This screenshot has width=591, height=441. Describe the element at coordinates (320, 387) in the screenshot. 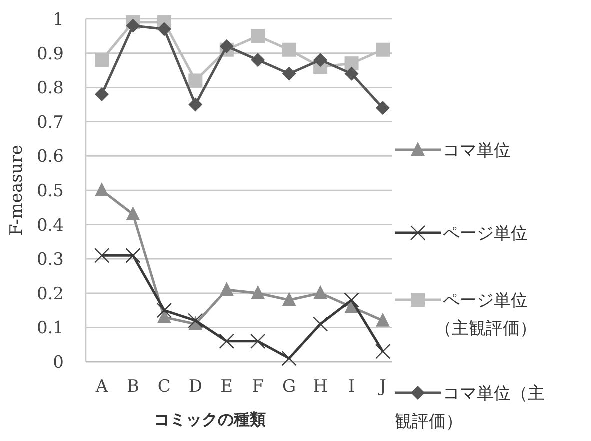

I see `x-tick-label: H` at that location.